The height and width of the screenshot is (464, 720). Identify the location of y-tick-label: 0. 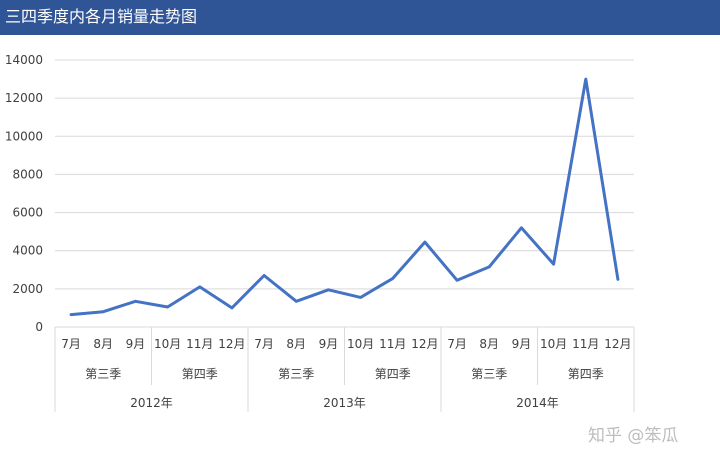
(39, 327).